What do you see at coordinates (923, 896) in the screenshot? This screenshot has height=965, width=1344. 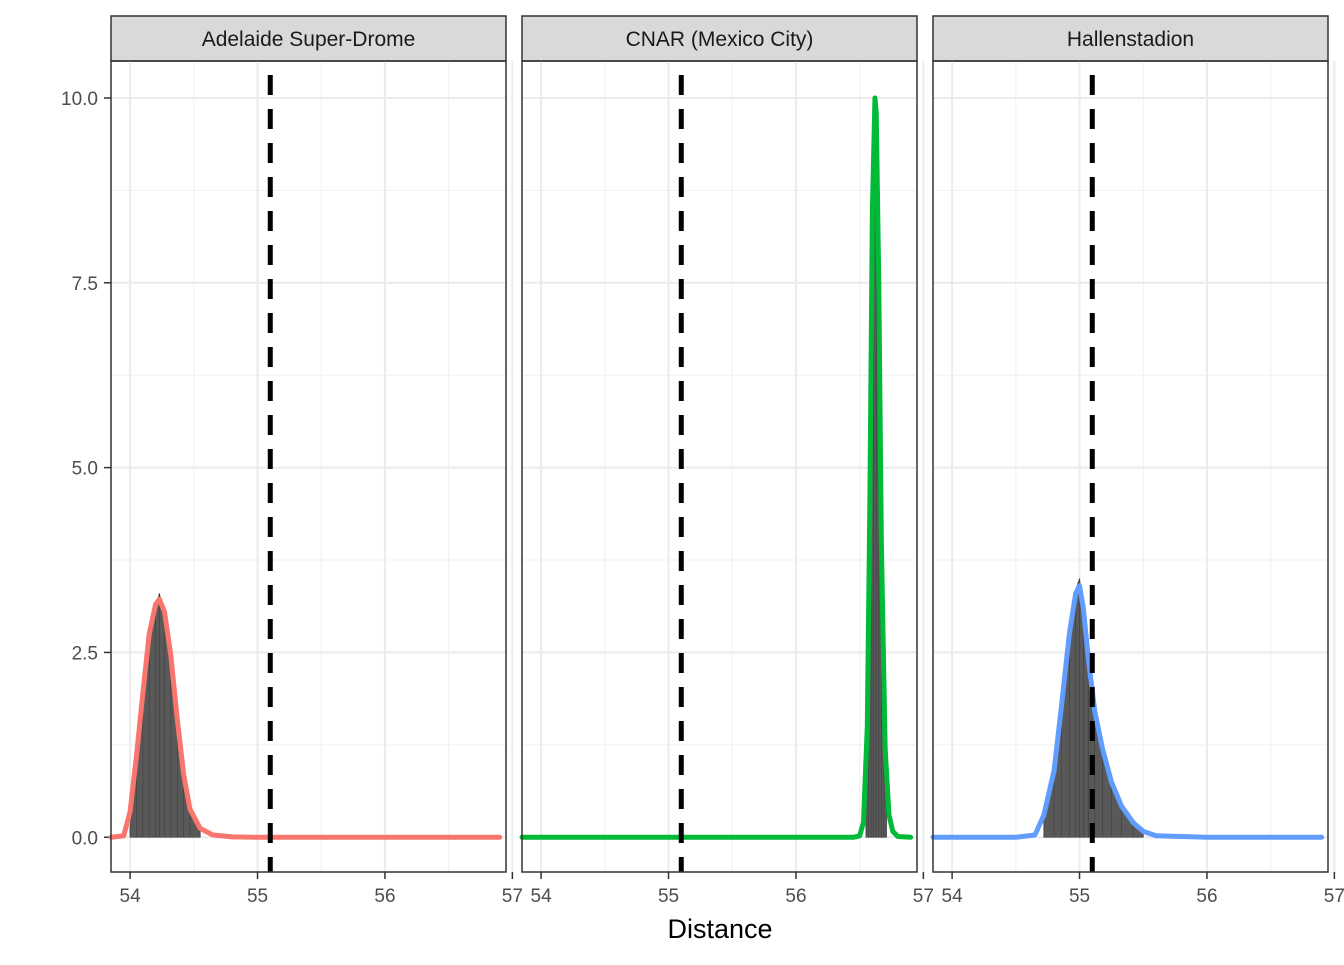 I see `x-tick-label-1-3: 57` at bounding box center [923, 896].